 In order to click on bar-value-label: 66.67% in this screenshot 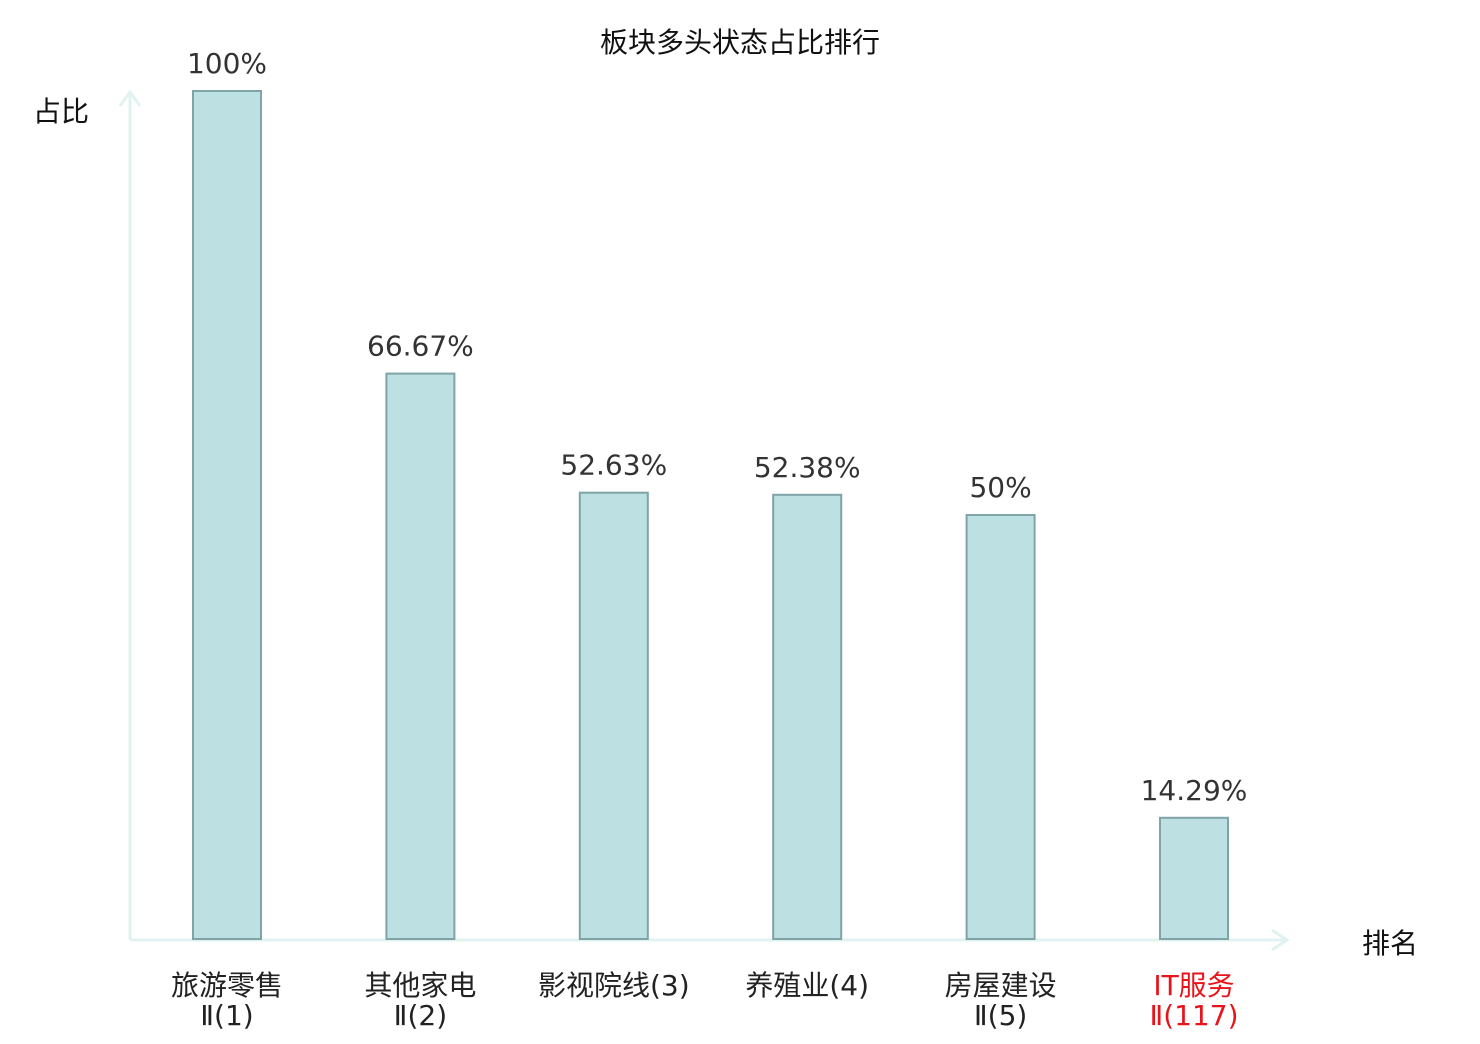, I will do `click(420, 346)`.